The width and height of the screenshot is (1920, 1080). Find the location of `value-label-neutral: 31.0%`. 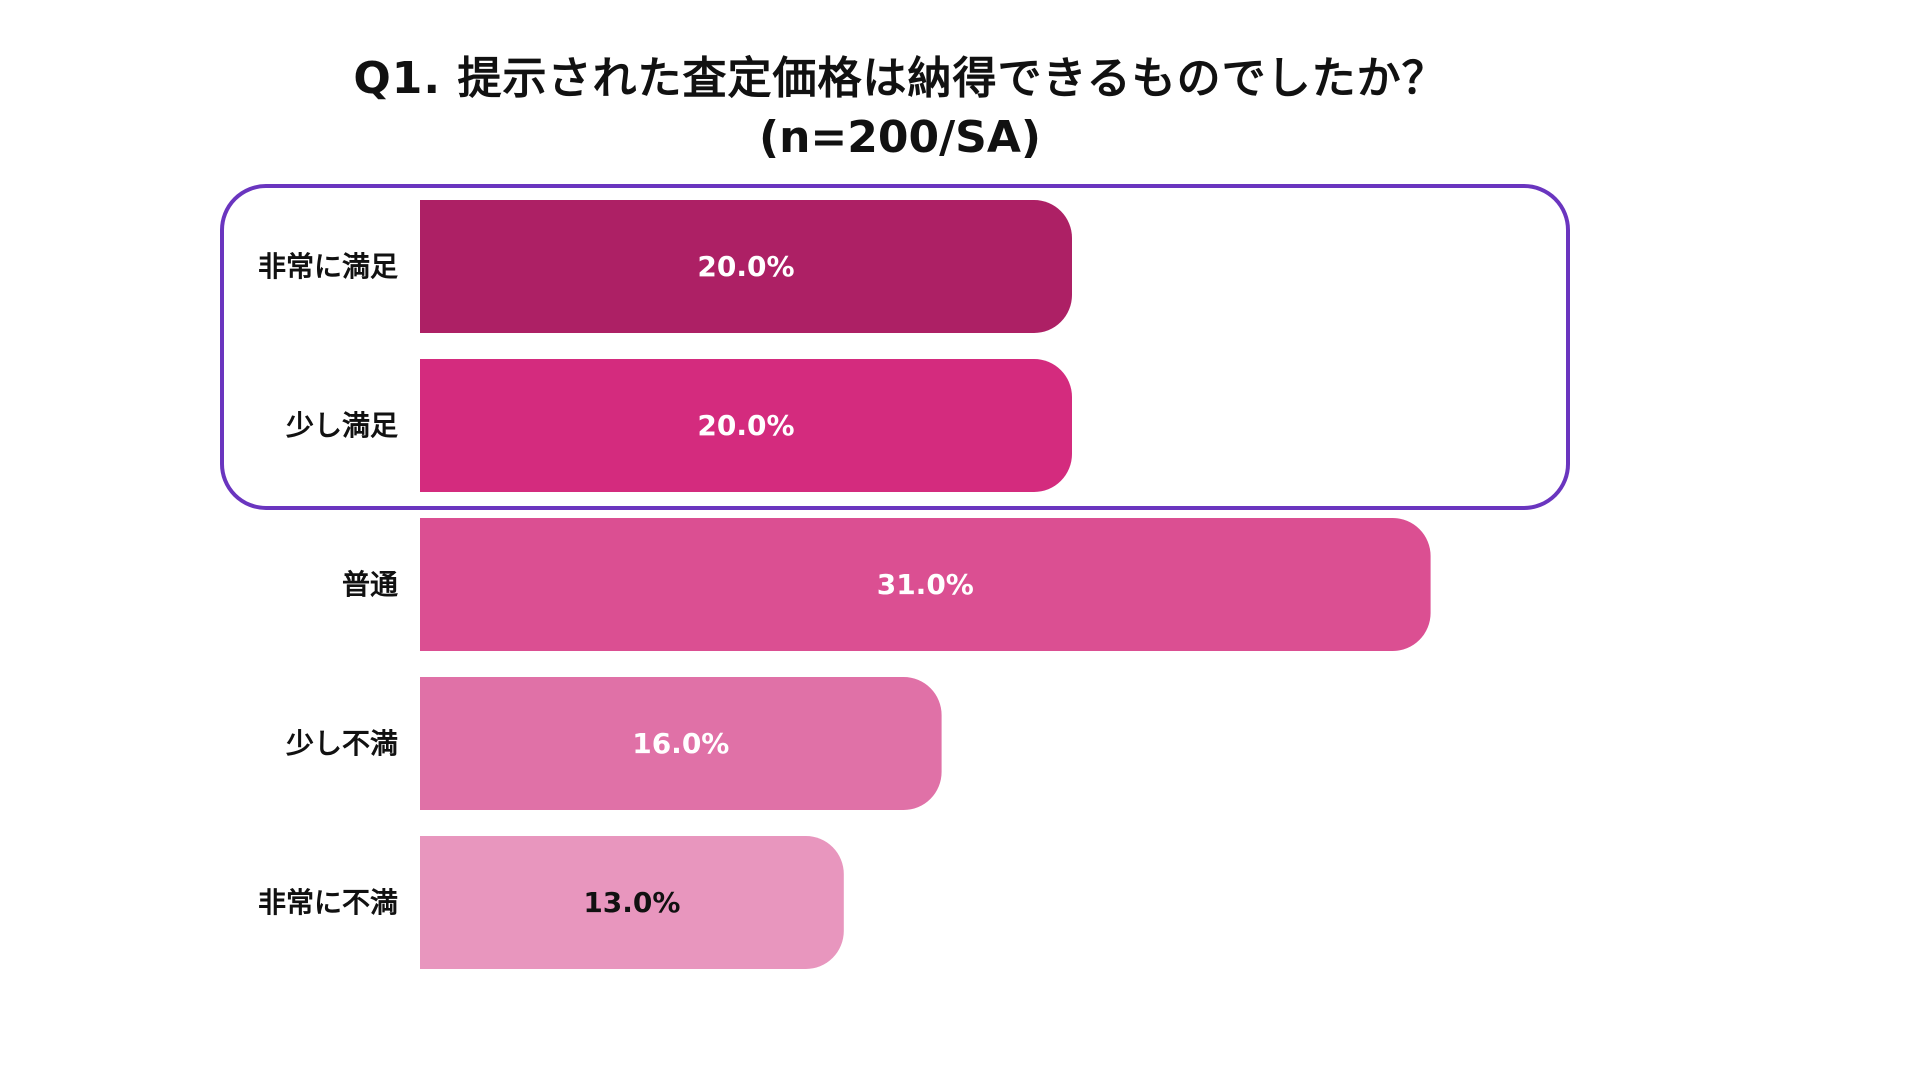

value-label-neutral: 31.0% is located at coordinates (925, 584).